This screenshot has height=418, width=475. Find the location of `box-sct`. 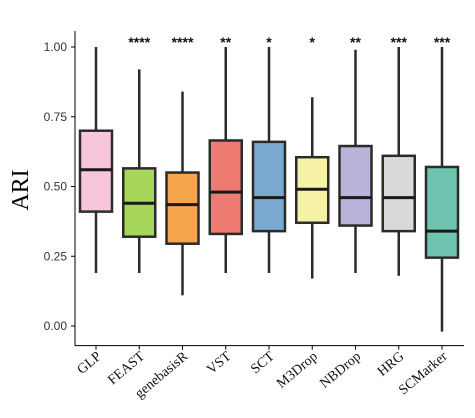

box-sct is located at coordinates (269, 160).